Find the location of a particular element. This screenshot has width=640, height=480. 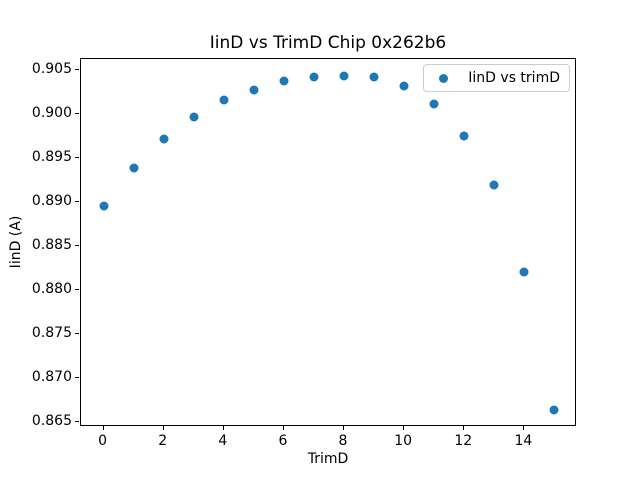

x-tick-label: 12 is located at coordinates (463, 441).